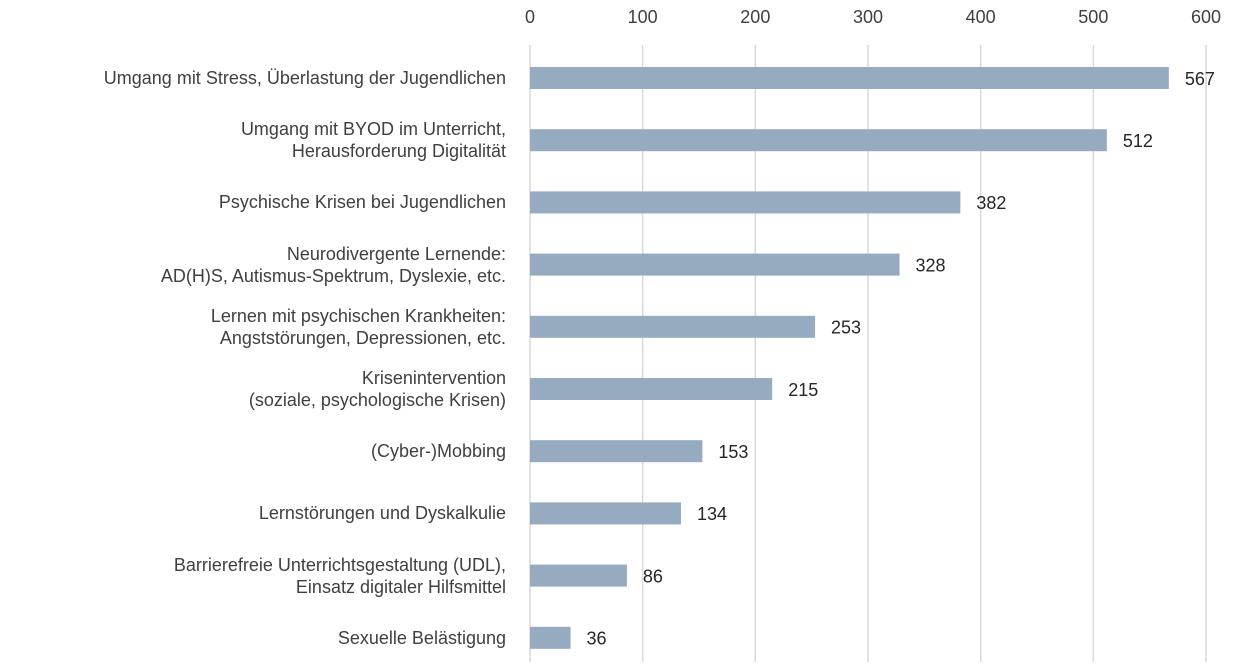 The width and height of the screenshot is (1234, 668). Describe the element at coordinates (530, 17) in the screenshot. I see `x-tick-label: 0` at that location.